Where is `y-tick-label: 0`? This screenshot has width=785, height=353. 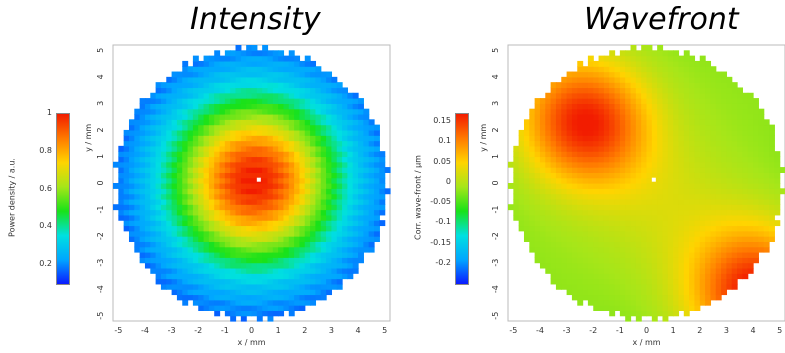 y-tick-label: 0 is located at coordinates (495, 182).